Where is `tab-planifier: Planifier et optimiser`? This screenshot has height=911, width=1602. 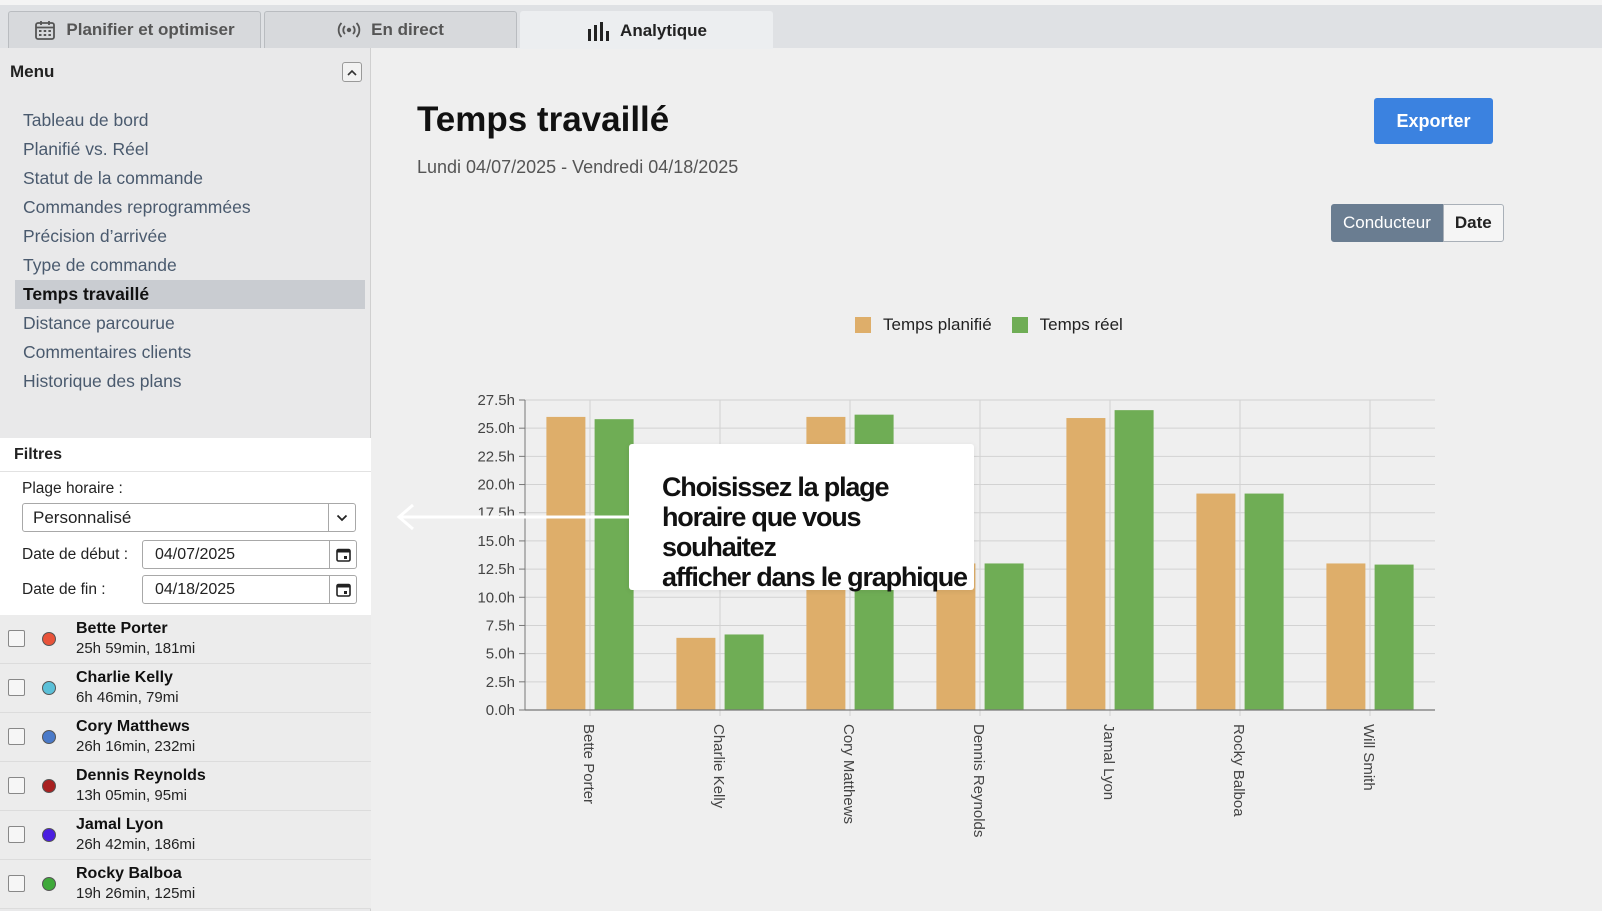
tab-planifier: Planifier et optimiser is located at coordinates (134, 29).